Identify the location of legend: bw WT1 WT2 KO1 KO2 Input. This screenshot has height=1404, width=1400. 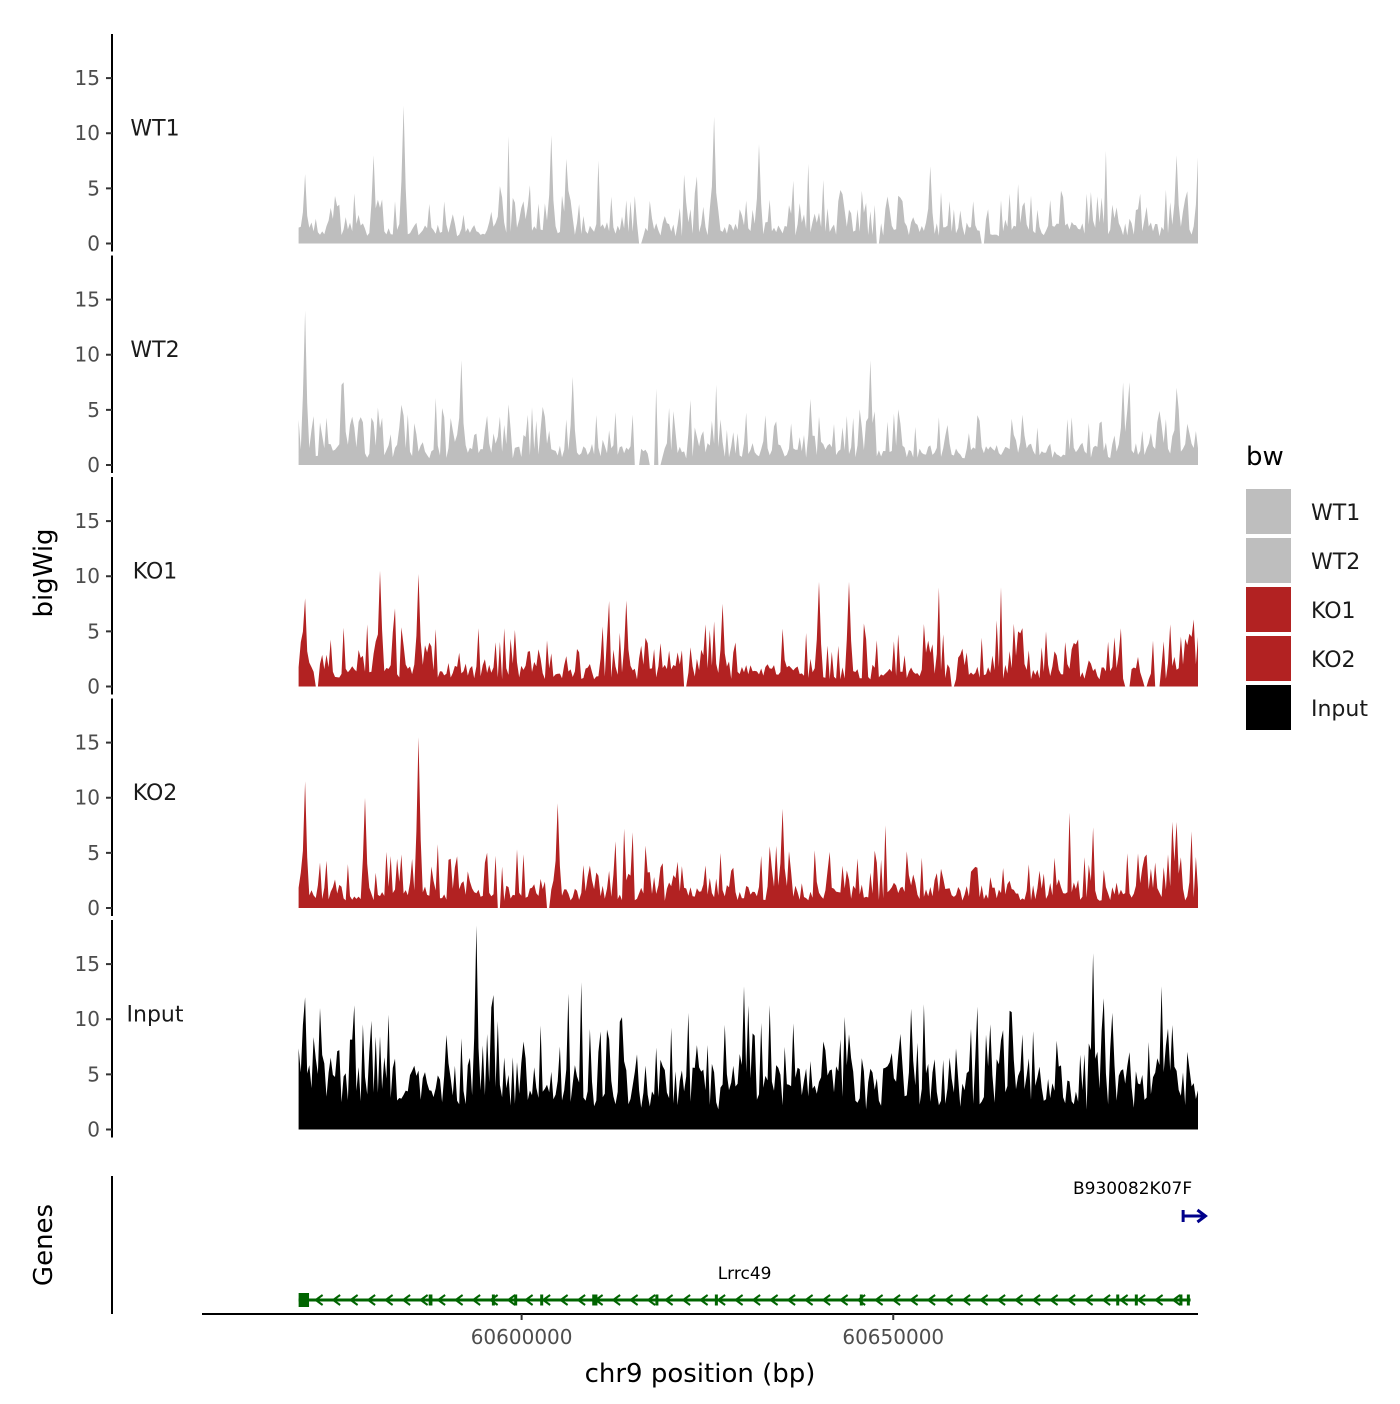
(1307, 586).